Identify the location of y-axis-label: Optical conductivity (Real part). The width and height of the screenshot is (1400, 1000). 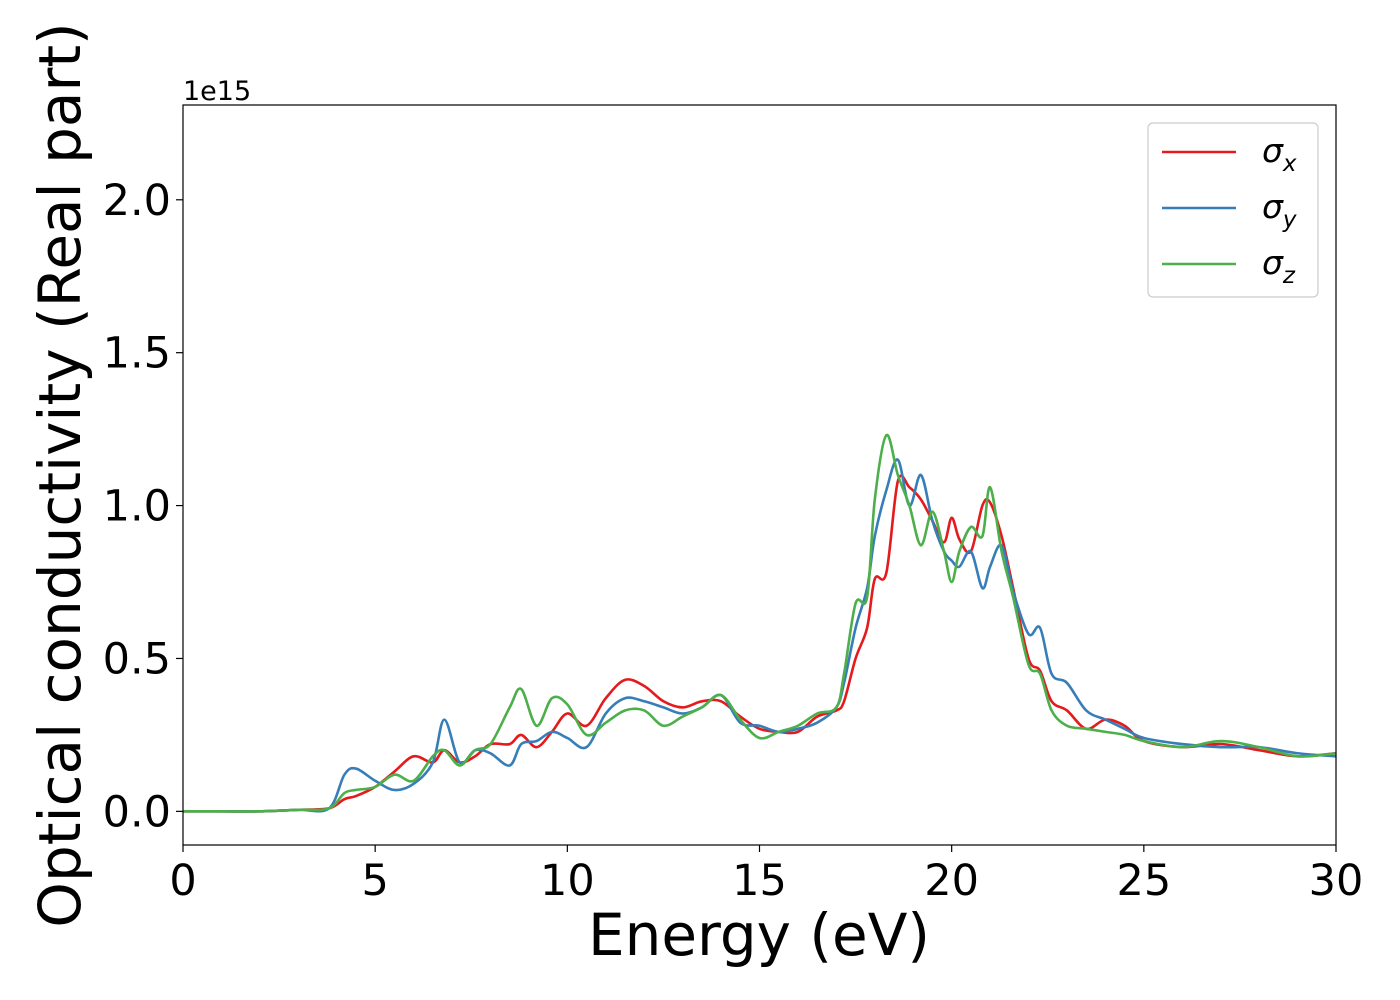
(60, 474).